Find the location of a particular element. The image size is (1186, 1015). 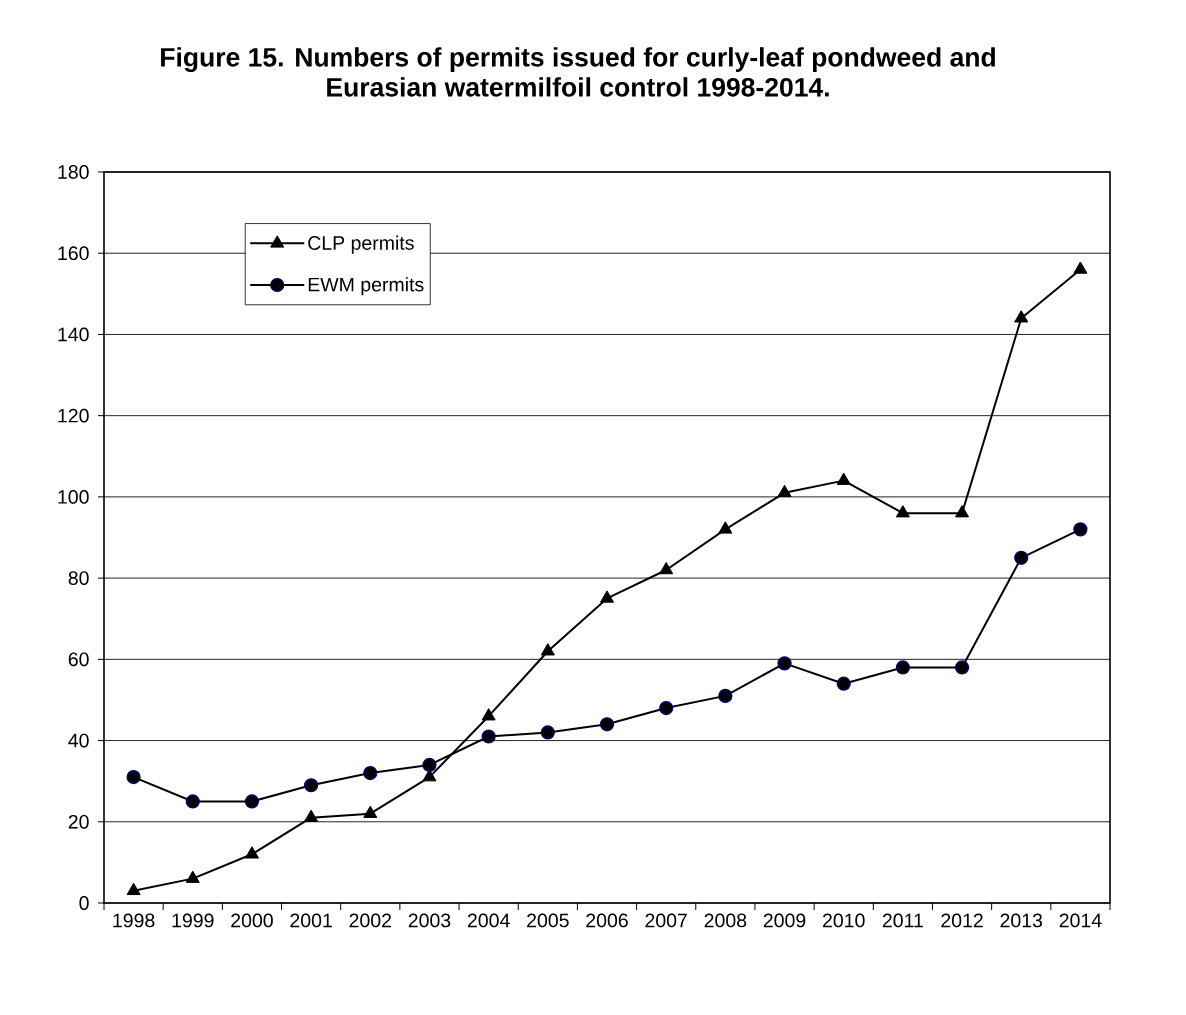

x-tick-label: 1998 is located at coordinates (134, 920).